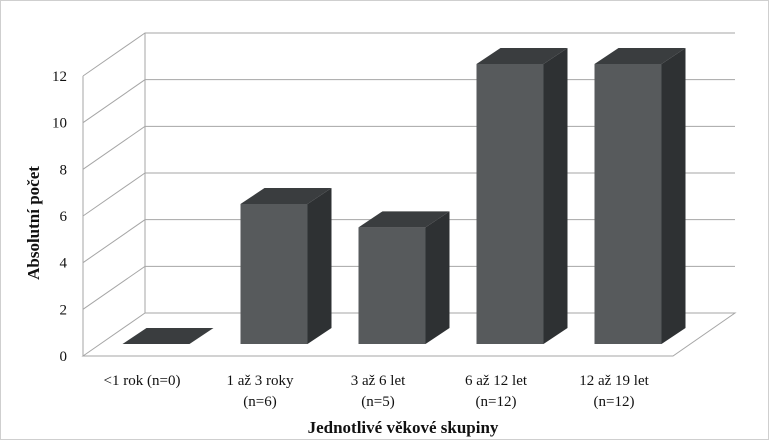 The width and height of the screenshot is (769, 441). I want to click on y-tick-label: 10, so click(59, 124).